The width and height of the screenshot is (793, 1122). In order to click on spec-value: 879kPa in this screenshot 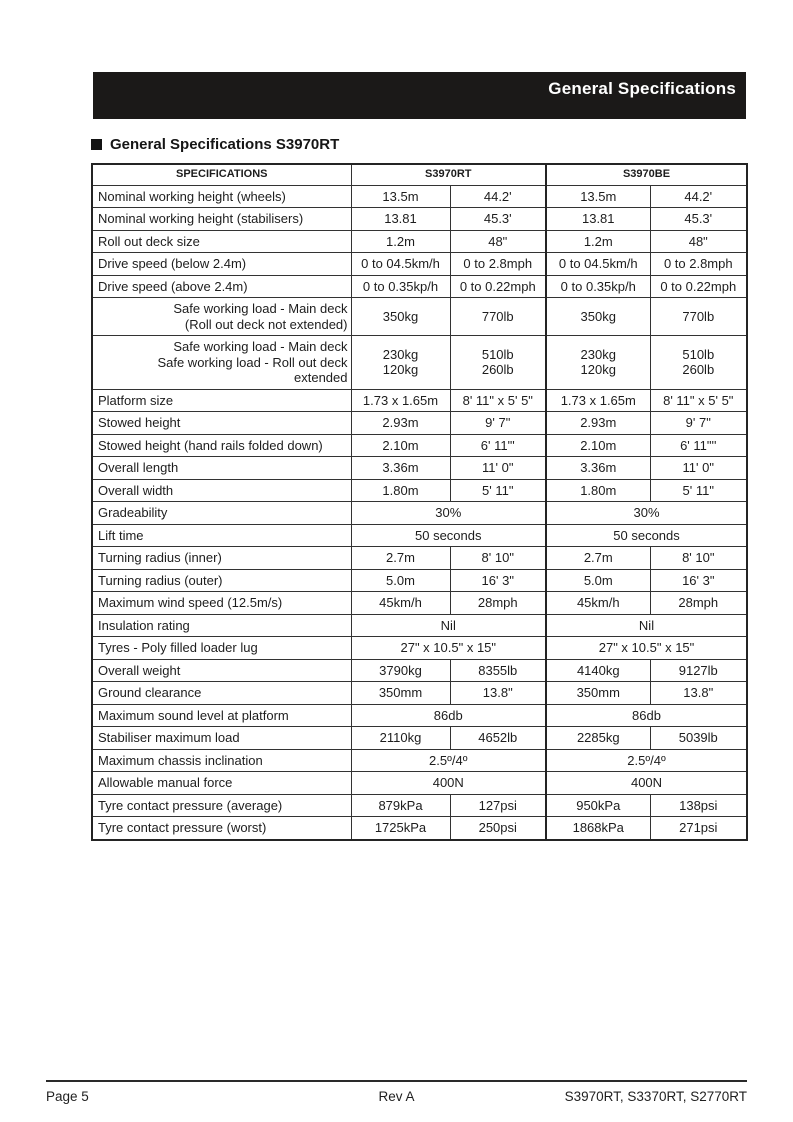, I will do `click(400, 805)`.